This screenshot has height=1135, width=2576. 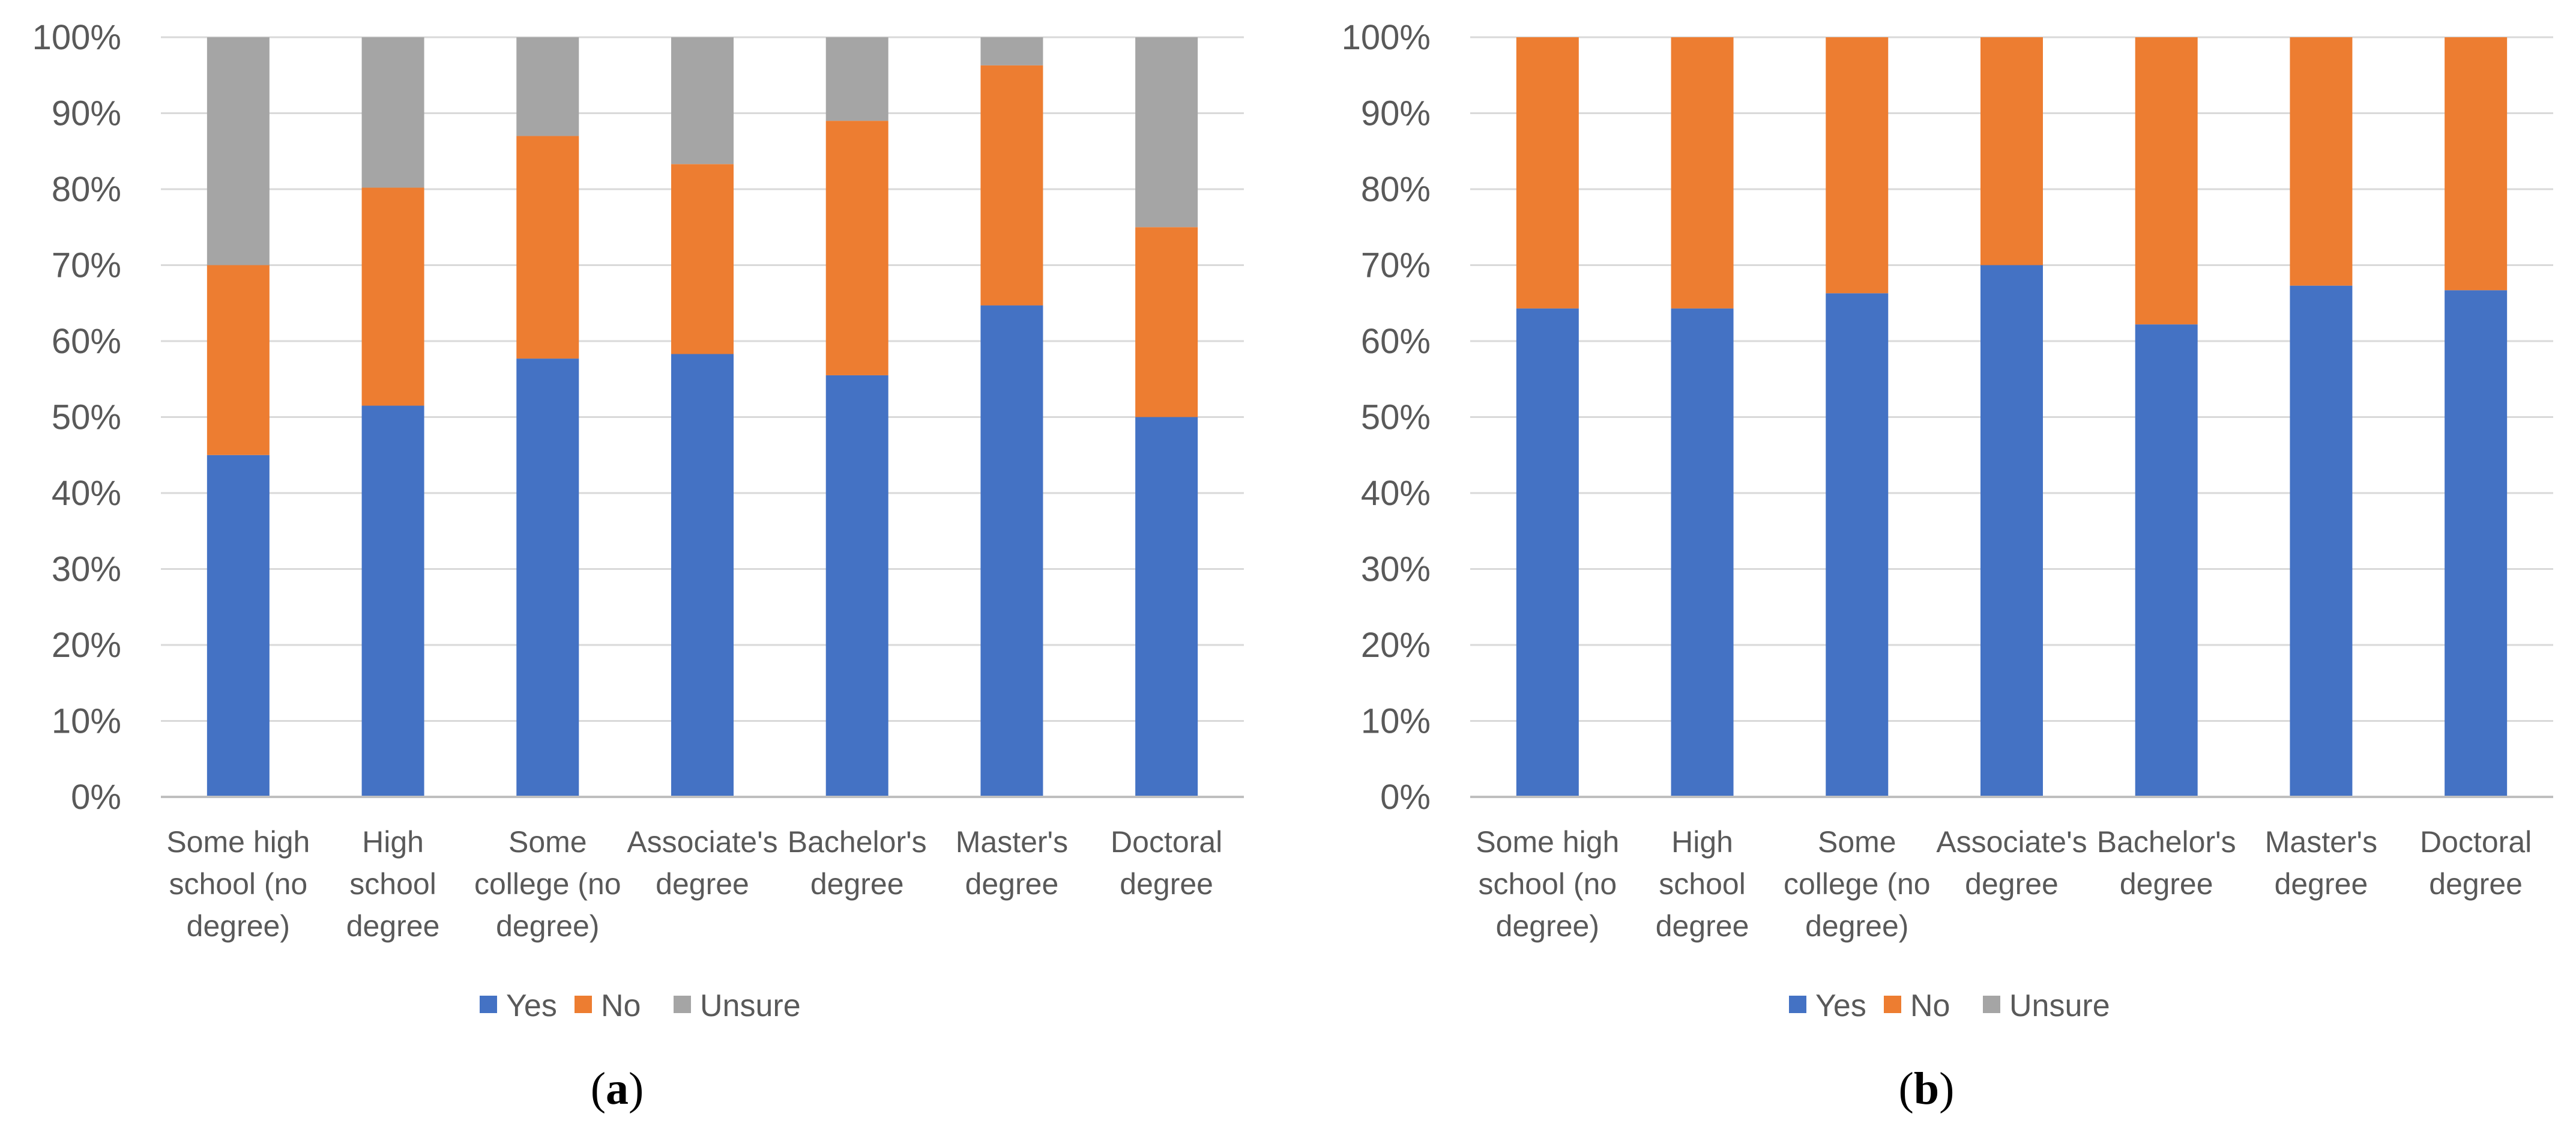 I want to click on x-tick-label: Master's degree, so click(x=1012, y=863).